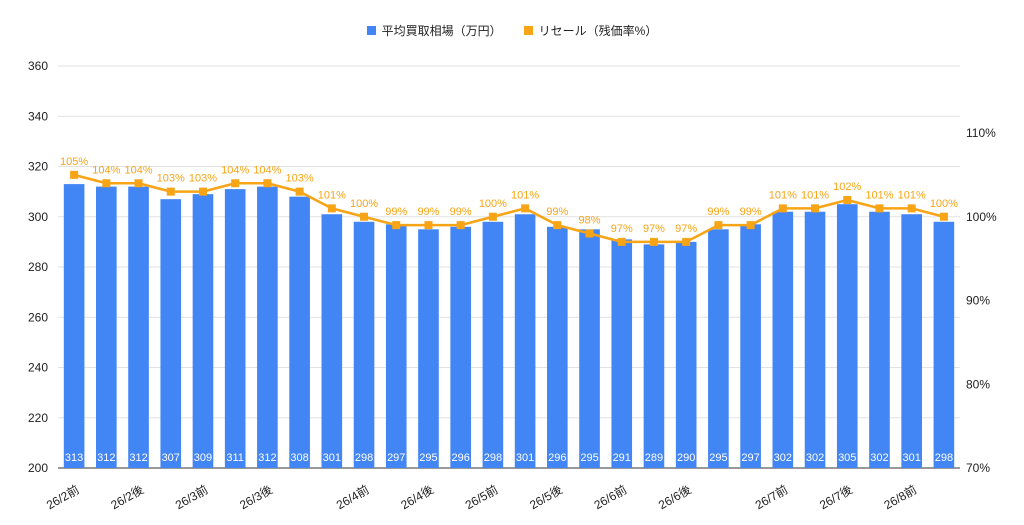 This screenshot has height=525, width=1024. Describe the element at coordinates (978, 301) in the screenshot. I see `y-right-tick-label: 90%` at that location.